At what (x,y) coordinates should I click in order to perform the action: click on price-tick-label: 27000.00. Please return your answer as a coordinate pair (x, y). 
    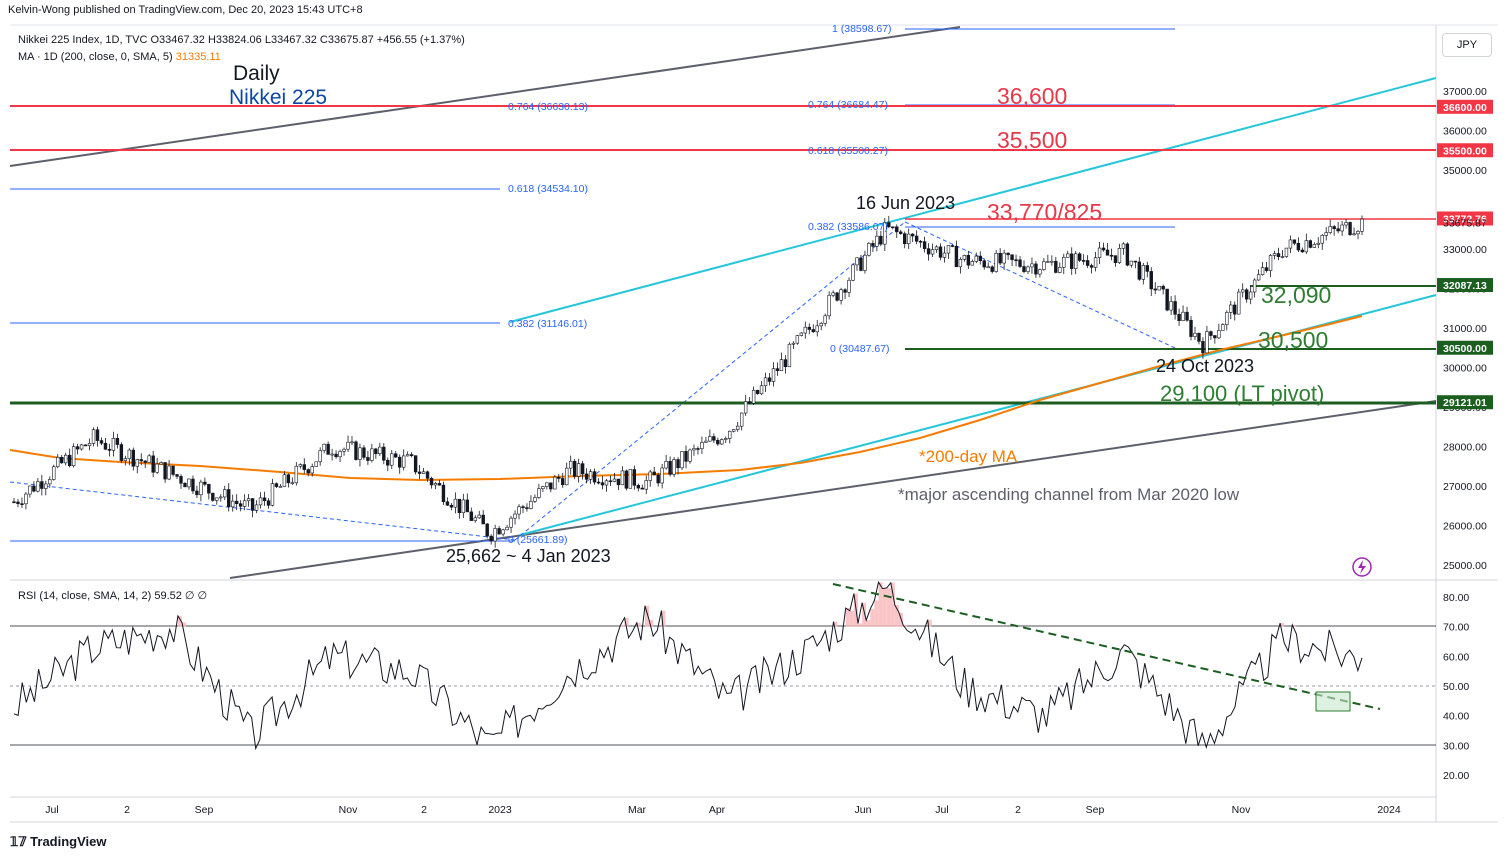
    Looking at the image, I should click on (1465, 487).